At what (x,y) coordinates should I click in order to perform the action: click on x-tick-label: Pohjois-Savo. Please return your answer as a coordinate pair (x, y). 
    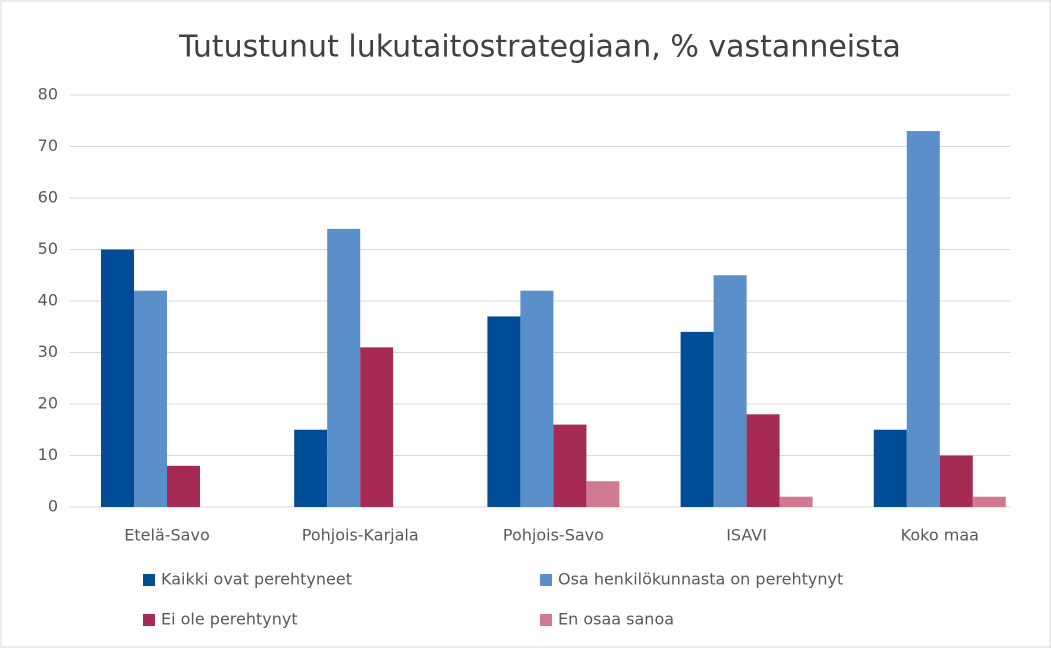
    Looking at the image, I should click on (553, 535).